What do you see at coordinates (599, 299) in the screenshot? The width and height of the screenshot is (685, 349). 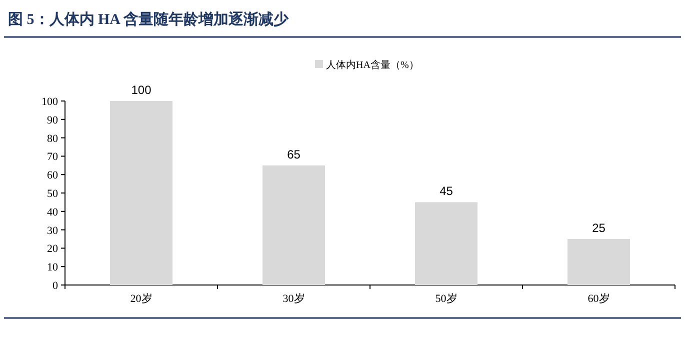 I see `x-tick-label: 60岁` at bounding box center [599, 299].